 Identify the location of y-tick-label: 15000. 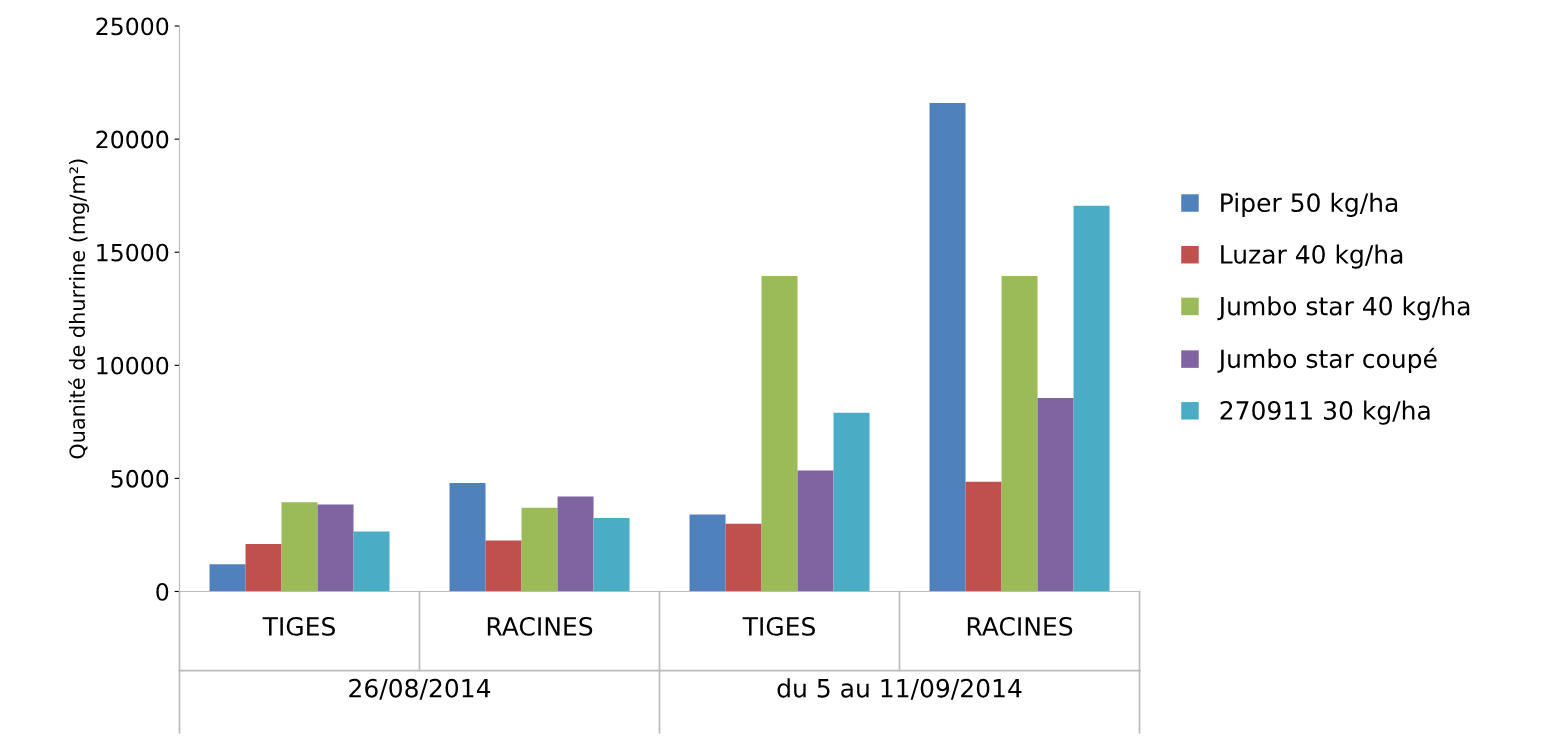
(133, 252).